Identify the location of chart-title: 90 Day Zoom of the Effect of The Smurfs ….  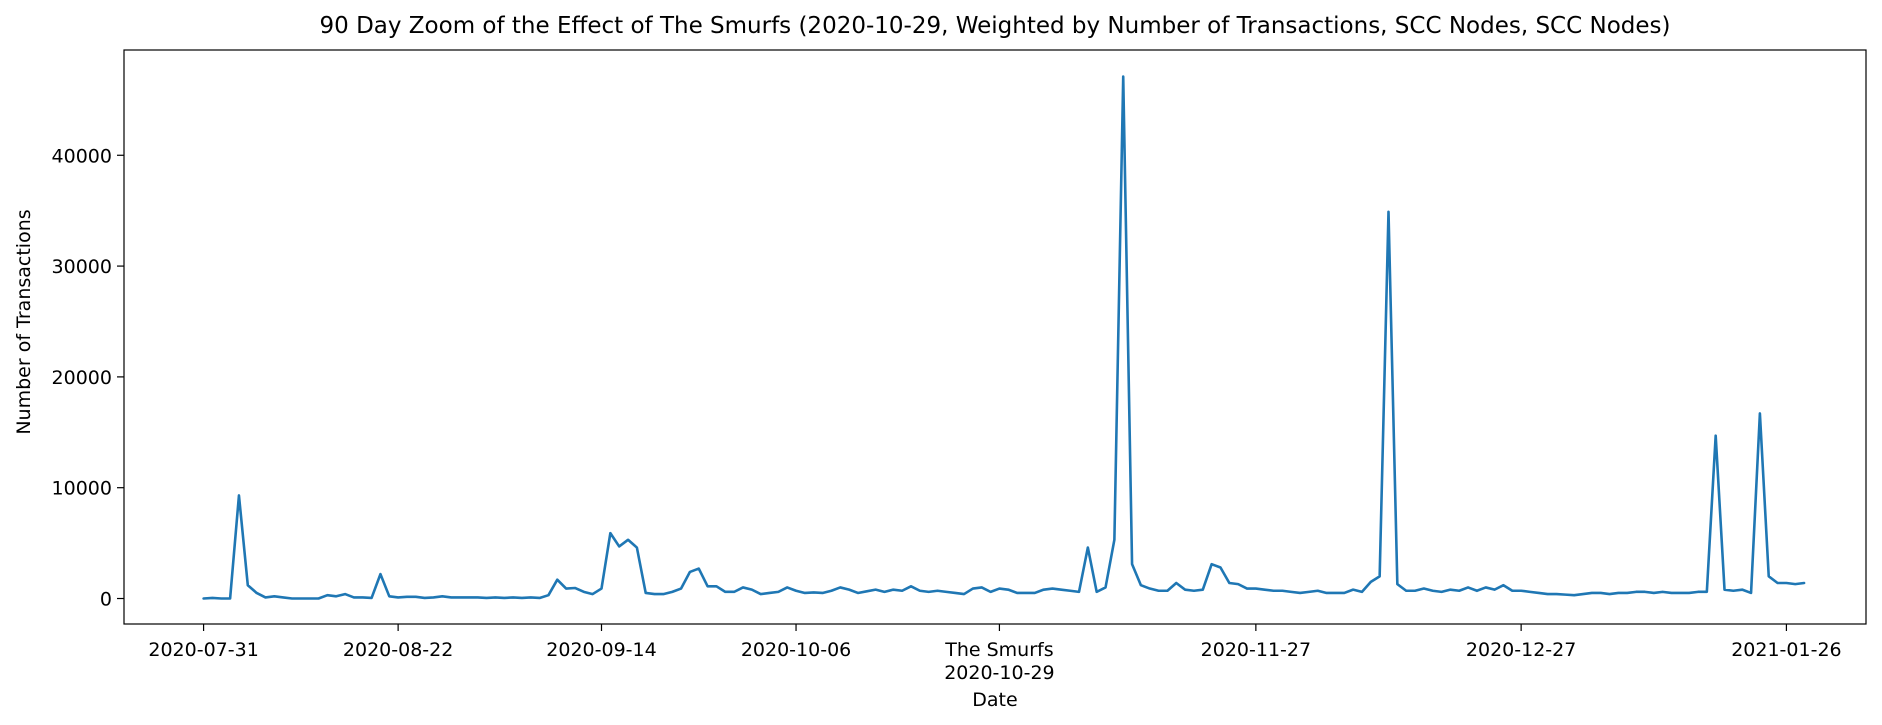
(995, 26).